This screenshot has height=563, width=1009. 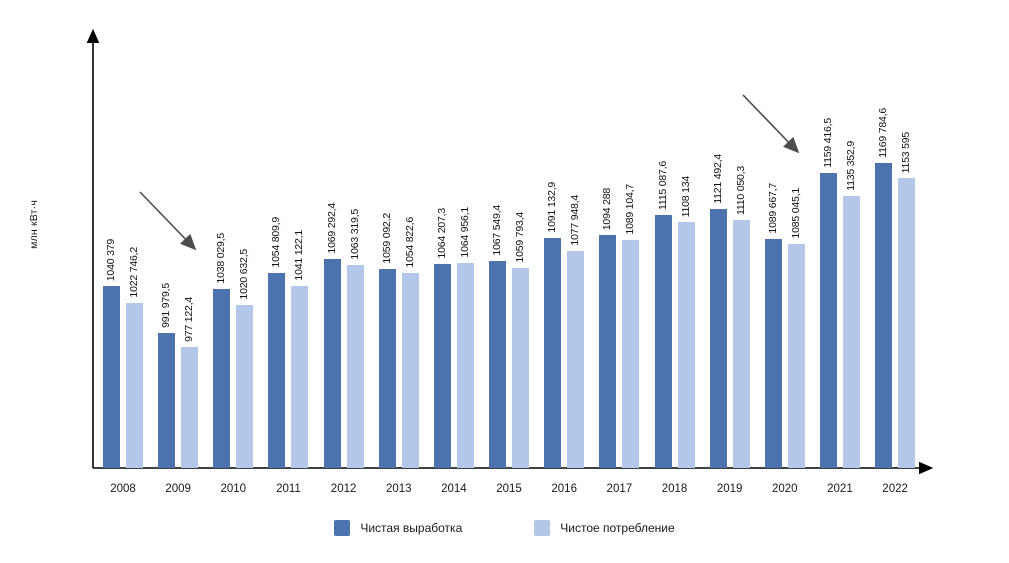 I want to click on bar-net-consumption-2015, so click(x=521, y=368).